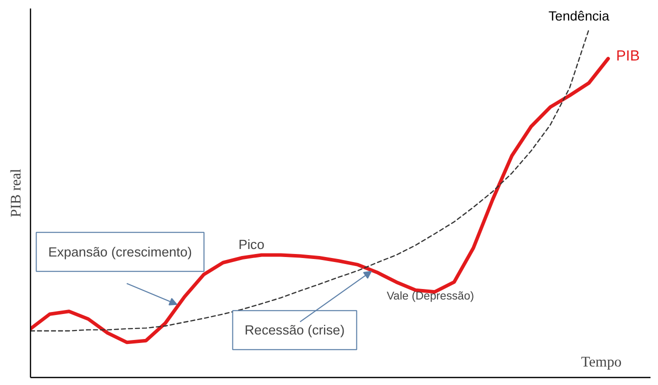  What do you see at coordinates (579, 16) in the screenshot?
I see `series-label: Tendência` at bounding box center [579, 16].